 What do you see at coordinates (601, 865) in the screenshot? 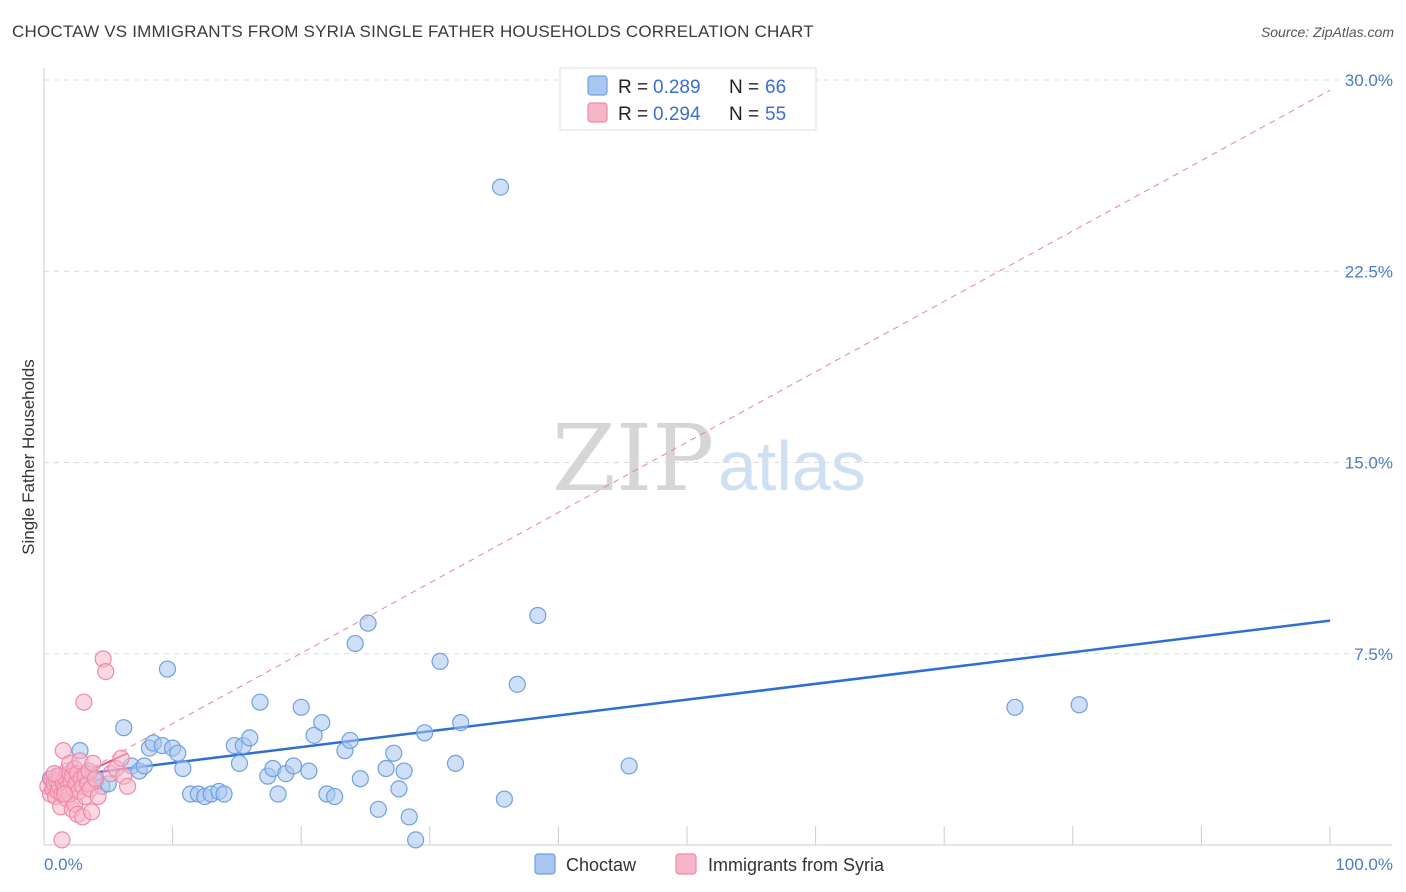
I see `bottom-legend-choctaw: Choctaw` at bounding box center [601, 865].